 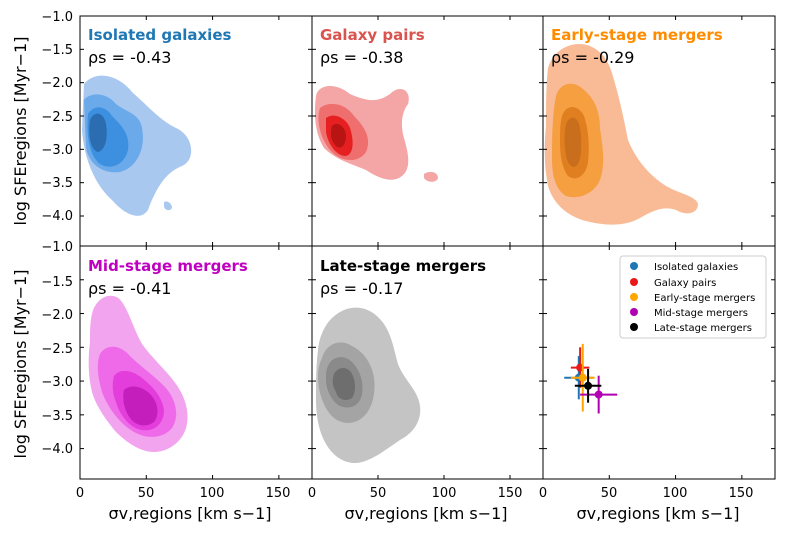 I want to click on panel-title-isolated: Isolated galaxies, so click(x=159, y=35).